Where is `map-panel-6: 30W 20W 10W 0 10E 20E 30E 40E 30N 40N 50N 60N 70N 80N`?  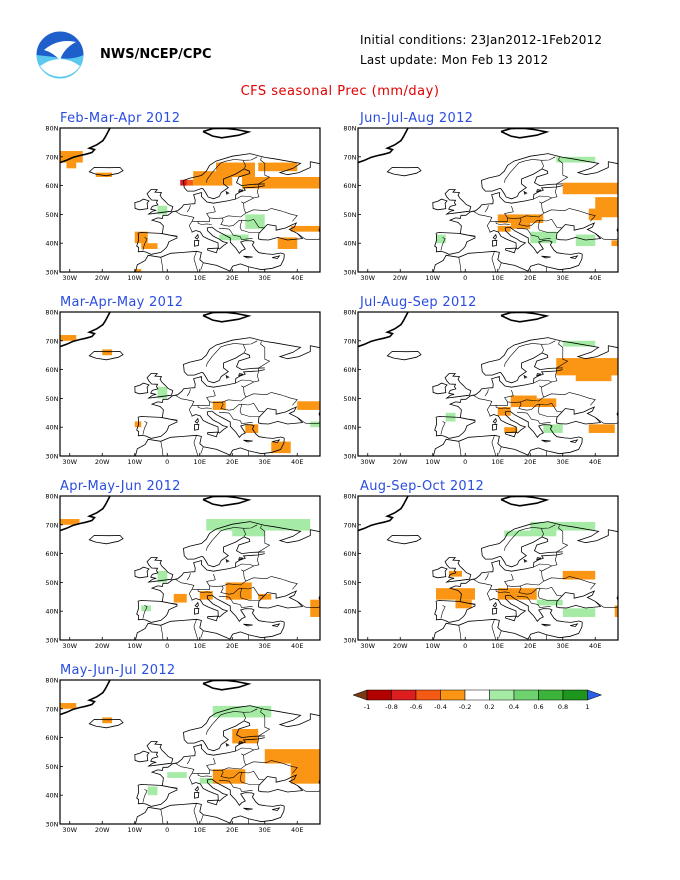
map-panel-6: 30W 20W 10W 0 10E 20E 30E 40E 30N 40N 50N 60N 70N 80N is located at coordinates (481, 571).